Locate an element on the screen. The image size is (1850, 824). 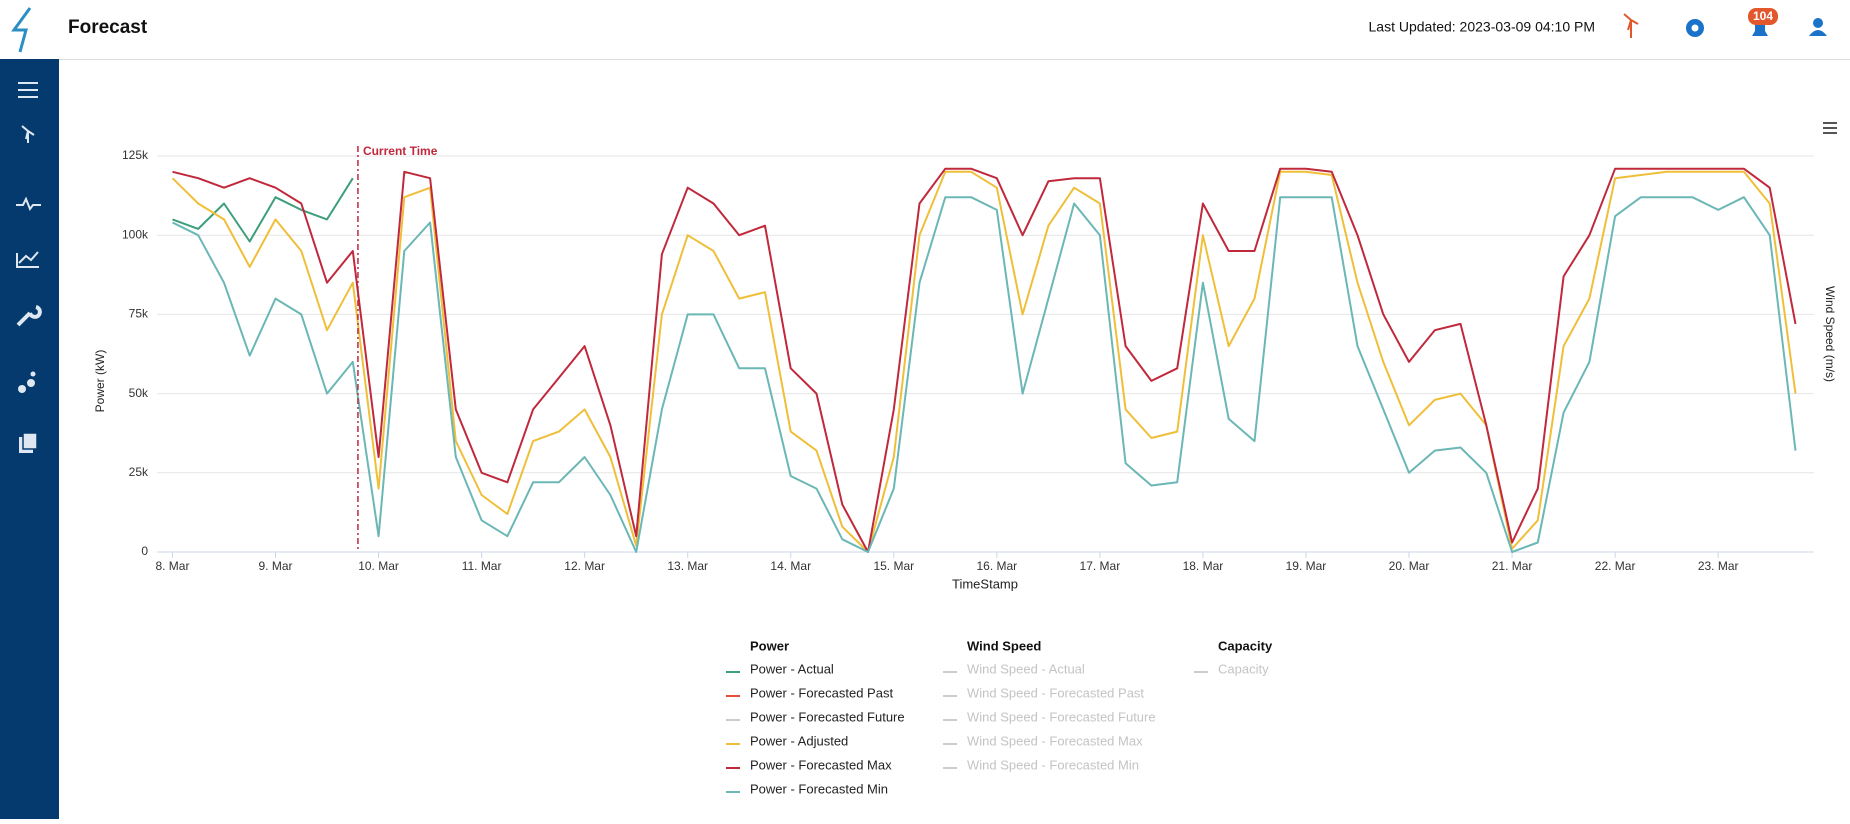
y-tick-label: 100k is located at coordinates (135, 234).